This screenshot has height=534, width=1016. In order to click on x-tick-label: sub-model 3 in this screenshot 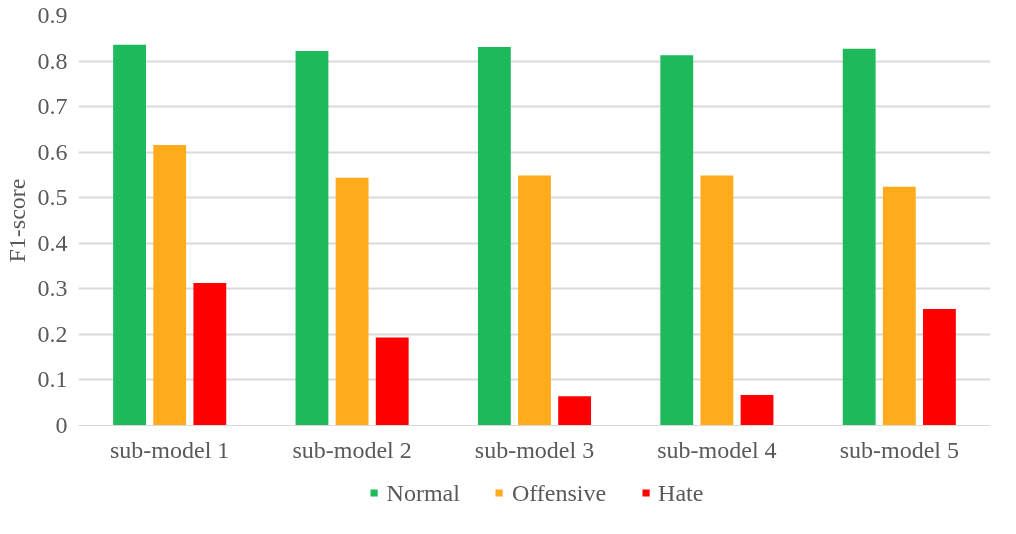, I will do `click(534, 449)`.